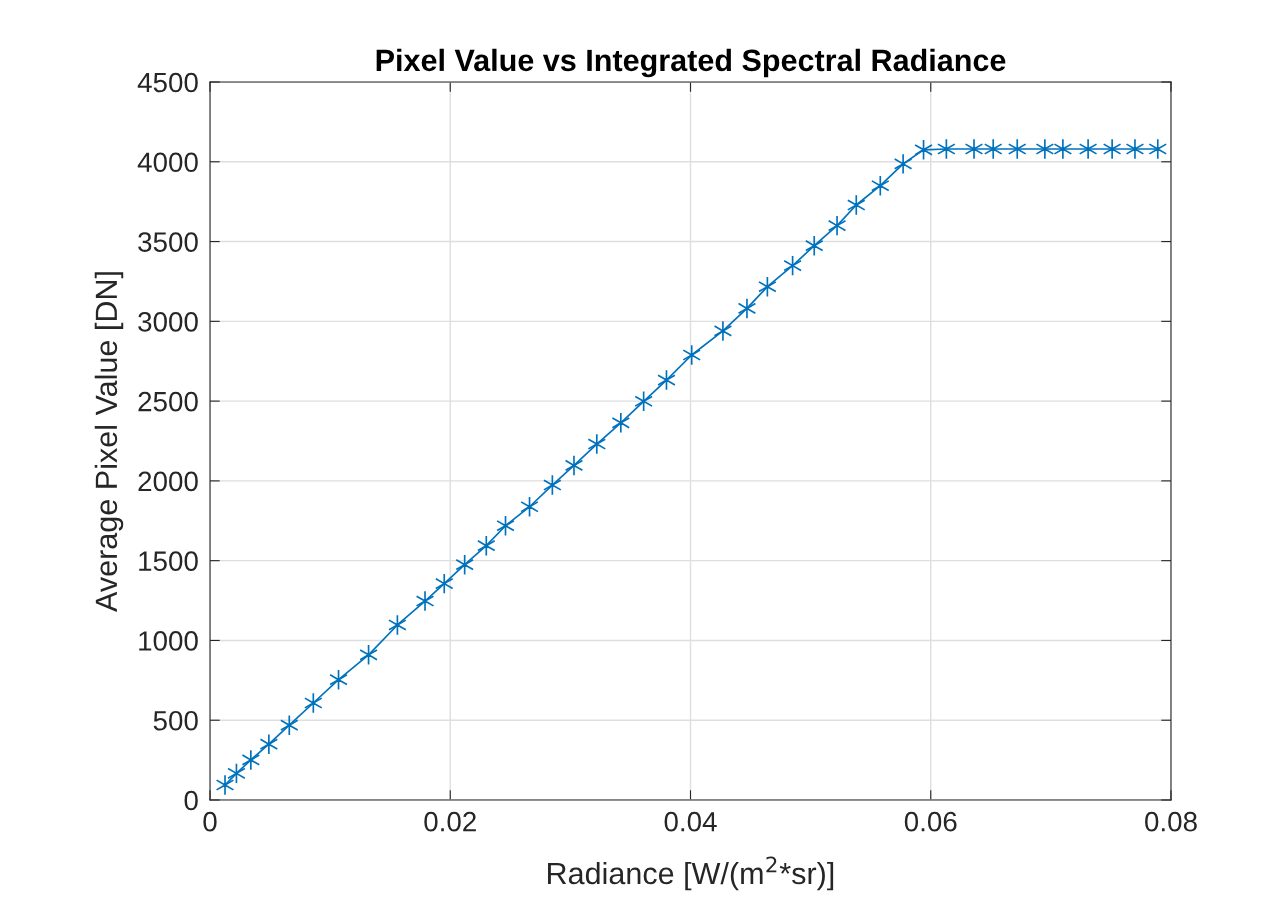  I want to click on x-tick-label: 0.06, so click(930, 821).